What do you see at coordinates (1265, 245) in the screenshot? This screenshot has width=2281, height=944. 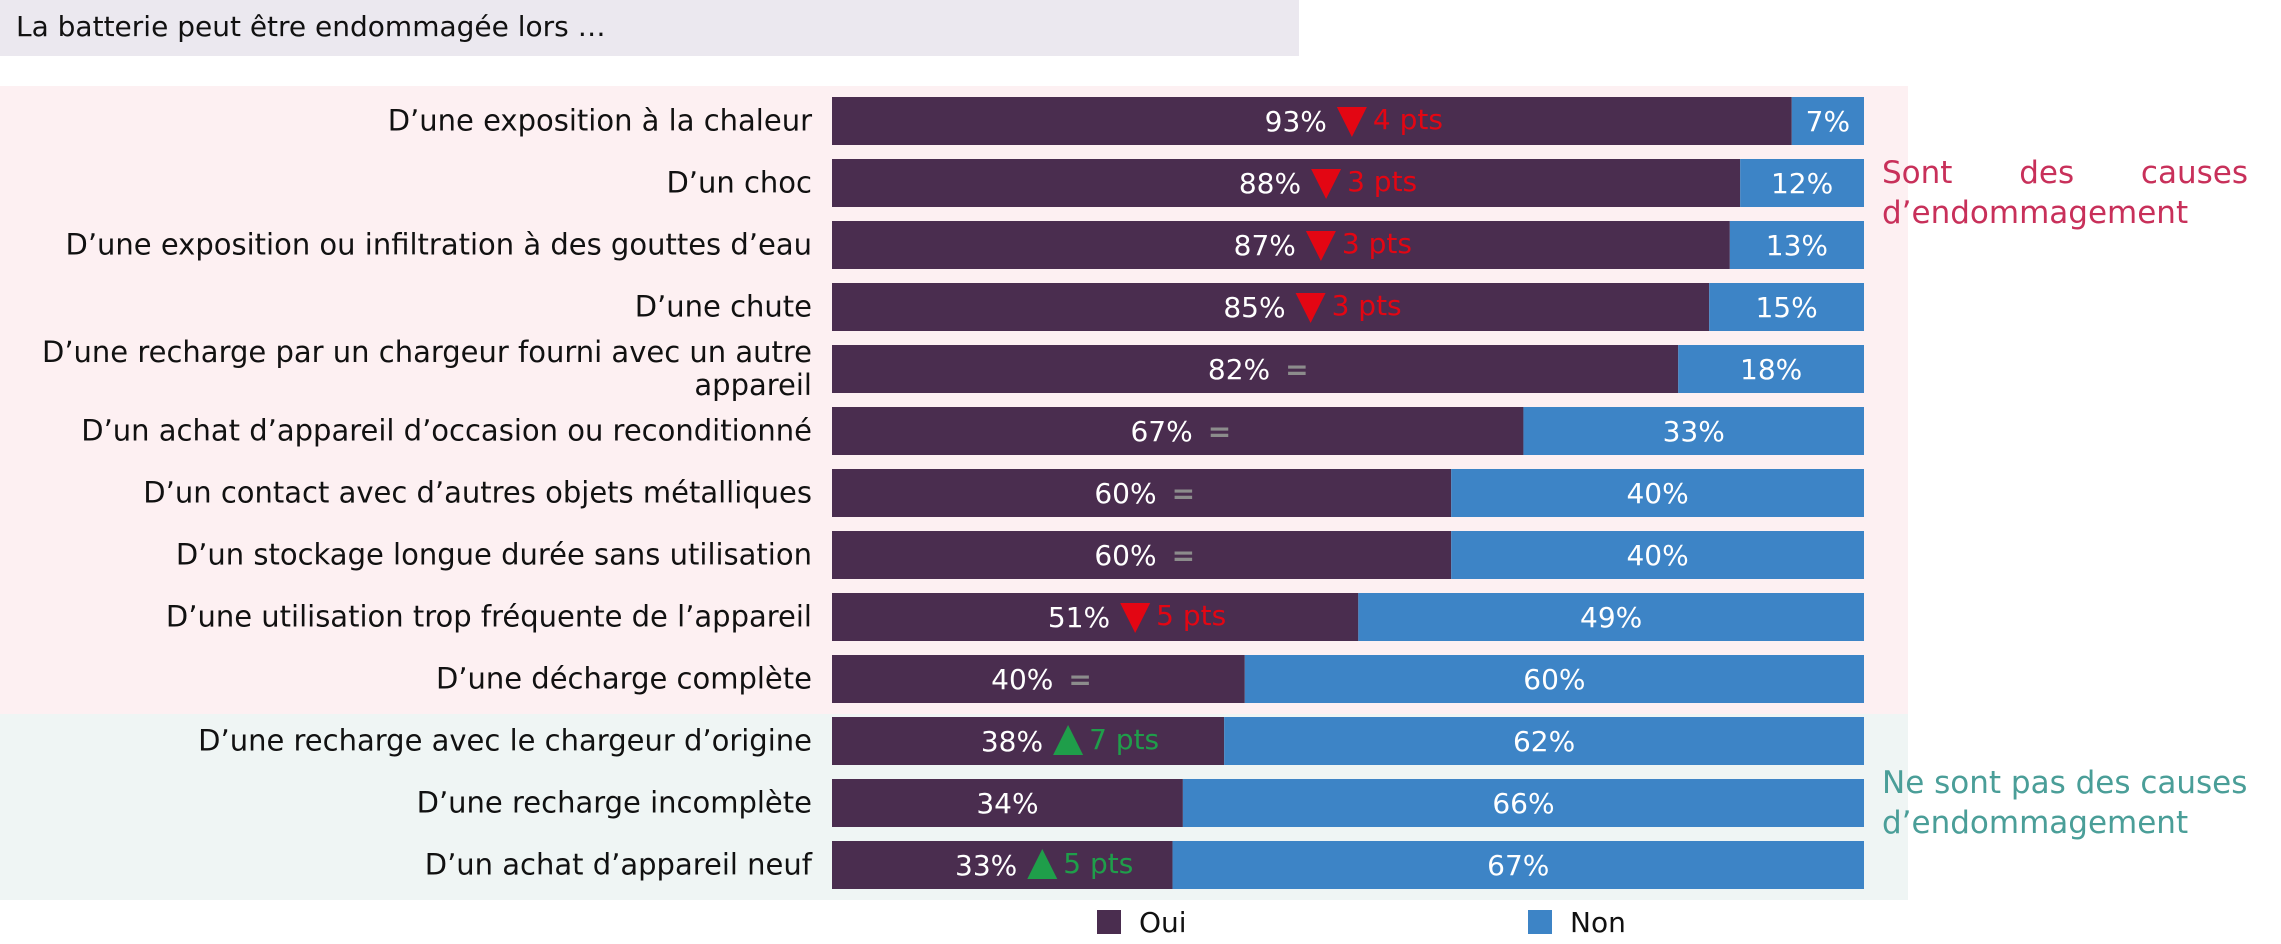 I see `value-label: 87%` at bounding box center [1265, 245].